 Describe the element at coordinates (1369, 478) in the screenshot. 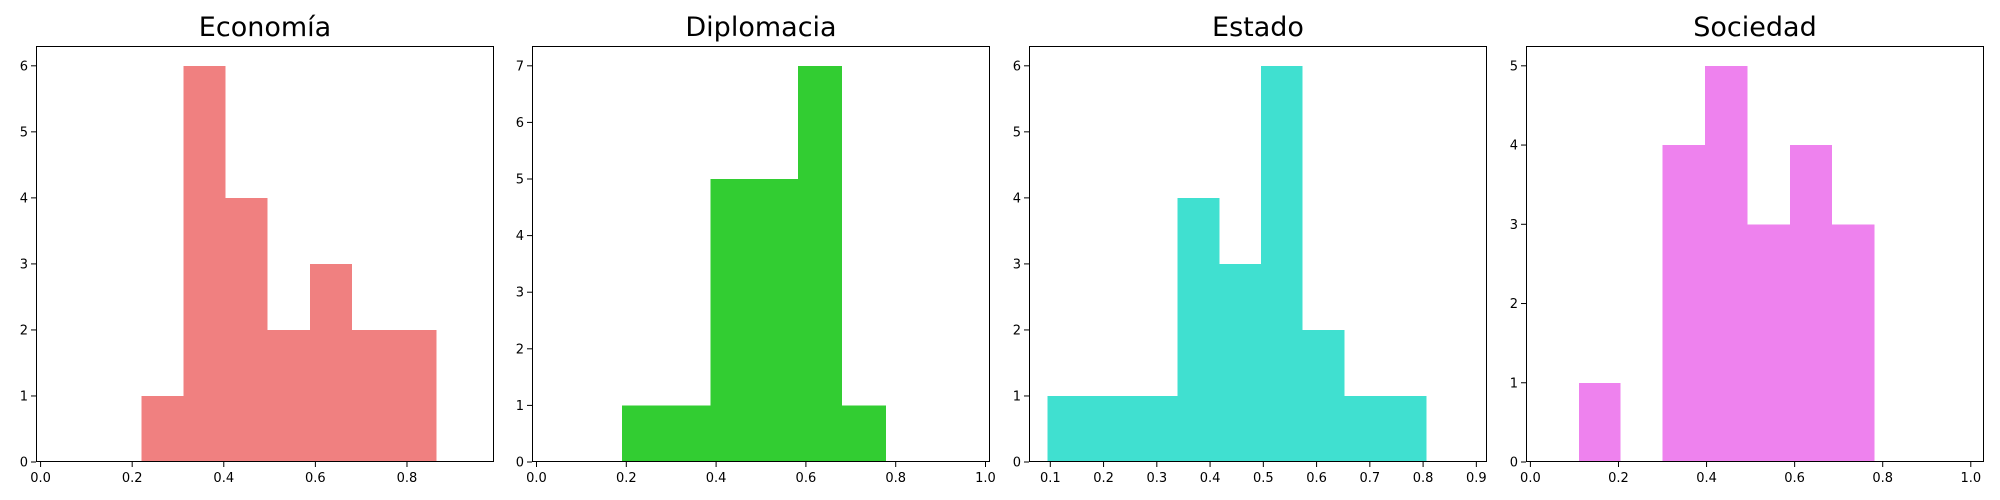

I see `x-tick-label: 0.7` at that location.